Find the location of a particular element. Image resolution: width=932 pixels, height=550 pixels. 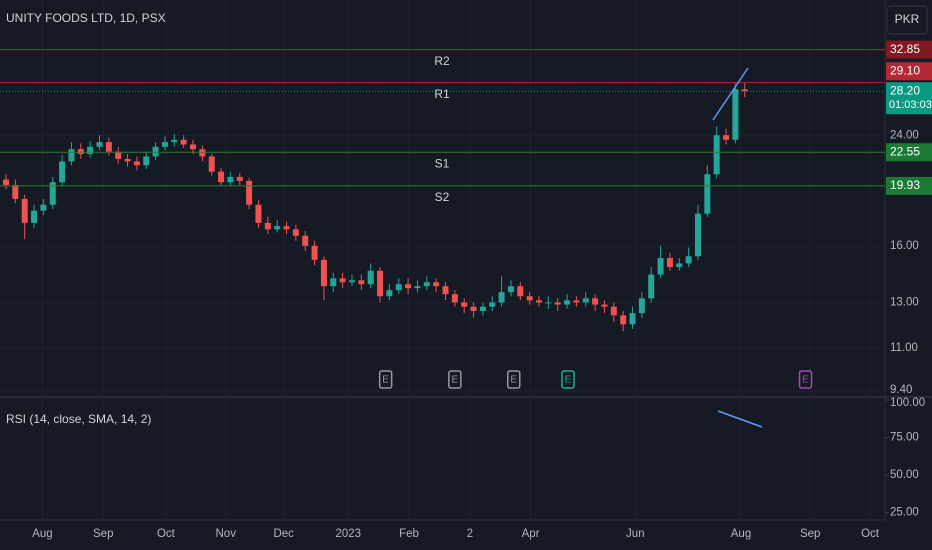

level-name: S1 is located at coordinates (442, 163).